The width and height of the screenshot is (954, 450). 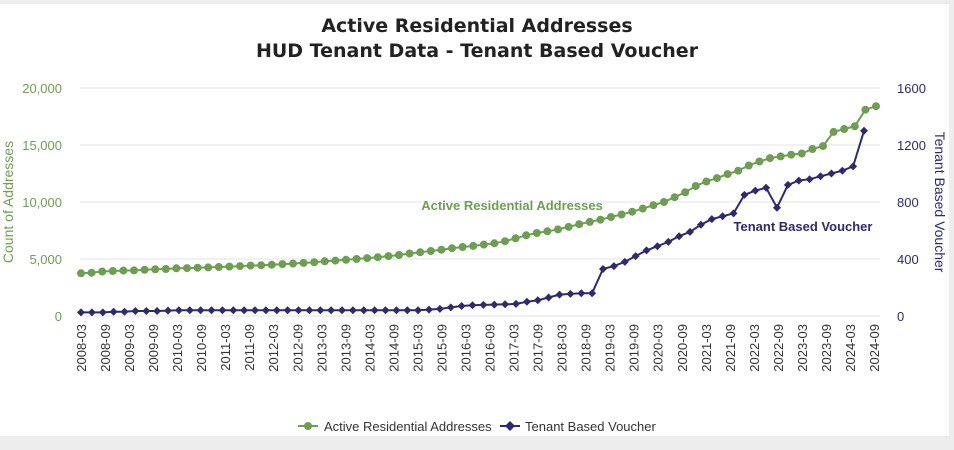 What do you see at coordinates (395, 426) in the screenshot?
I see `legend-item-active-addresses: Active Residential Addresses` at bounding box center [395, 426].